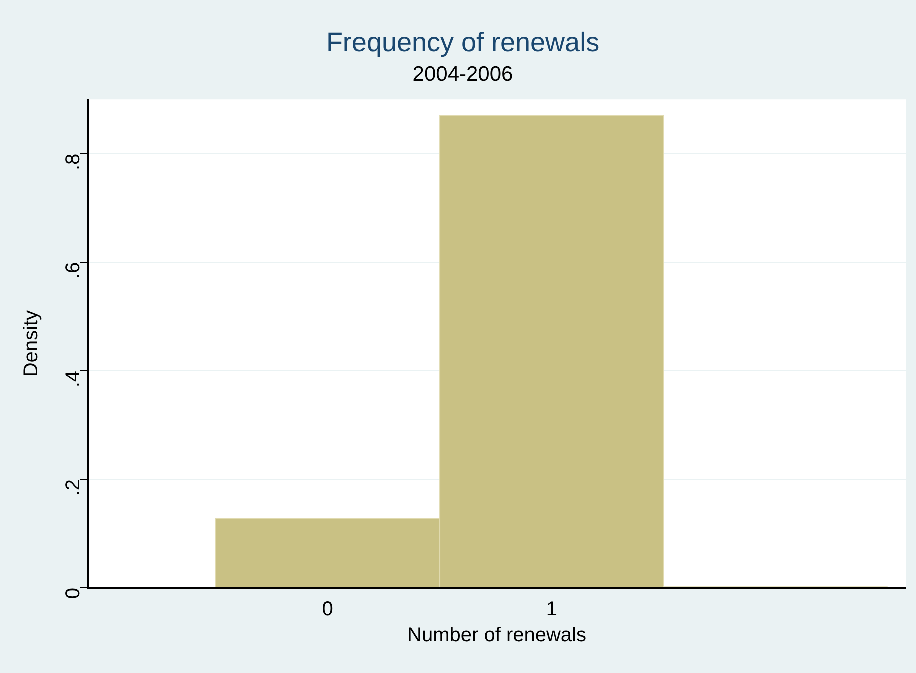  I want to click on chart-subtitle: 2004-2006, so click(463, 74).